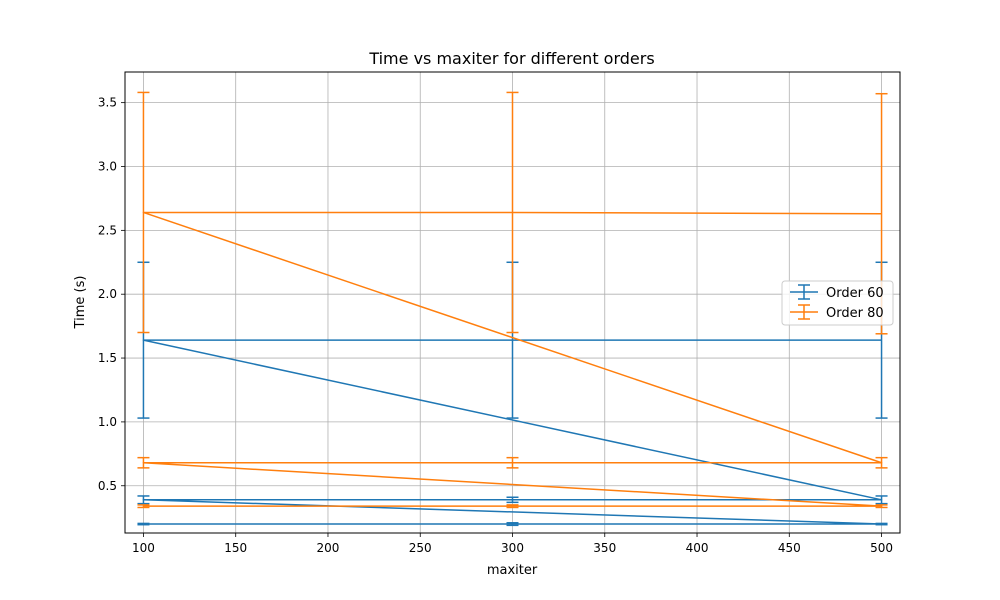 This screenshot has width=1000, height=600. I want to click on legend-label: Order 80, so click(855, 313).